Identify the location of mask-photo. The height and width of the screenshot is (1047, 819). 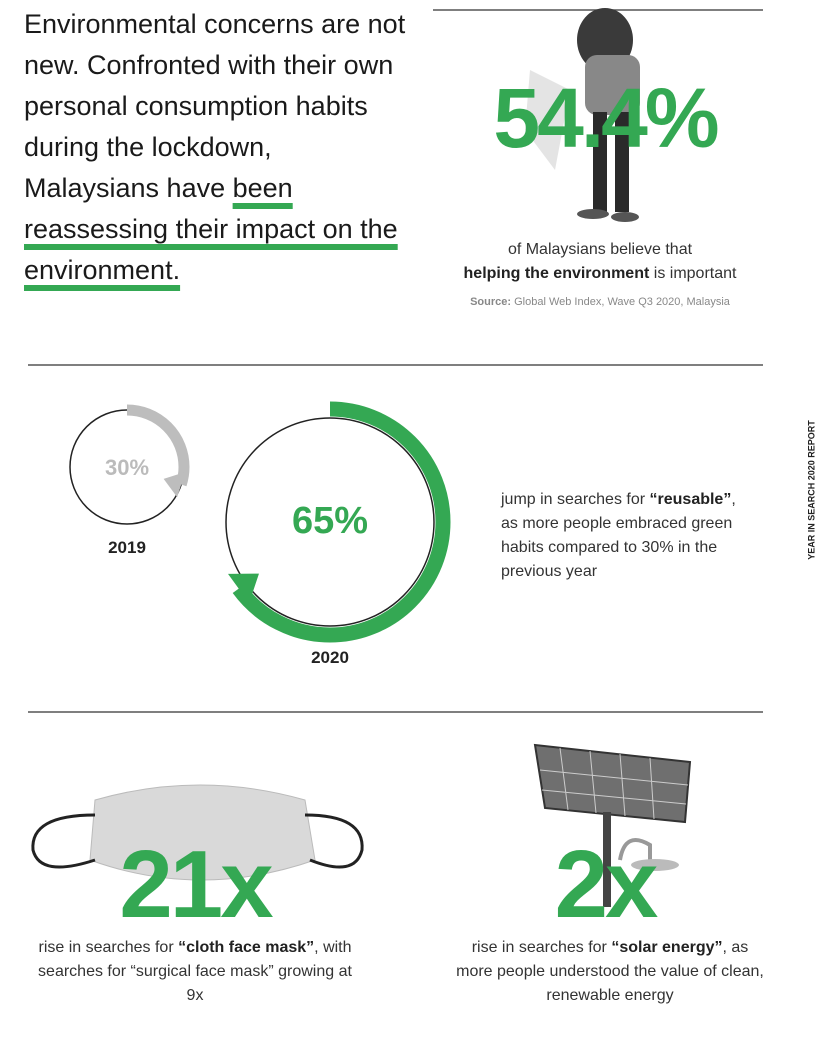
(197, 832).